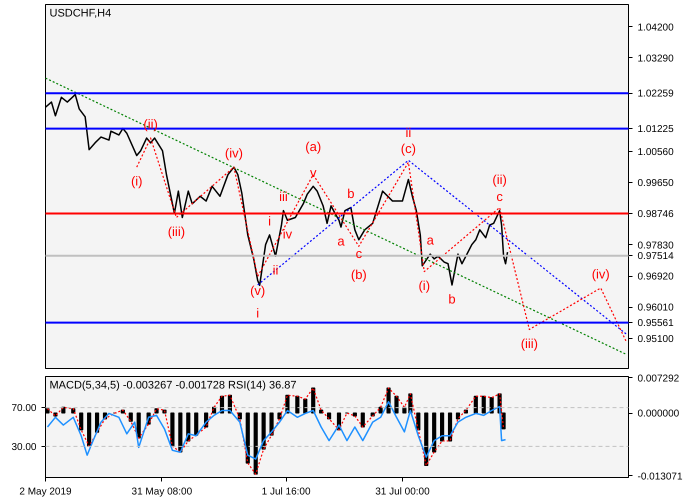 The width and height of the screenshot is (700, 500). What do you see at coordinates (24, 408) in the screenshot?
I see `y2-tick-label: 70.00` at bounding box center [24, 408].